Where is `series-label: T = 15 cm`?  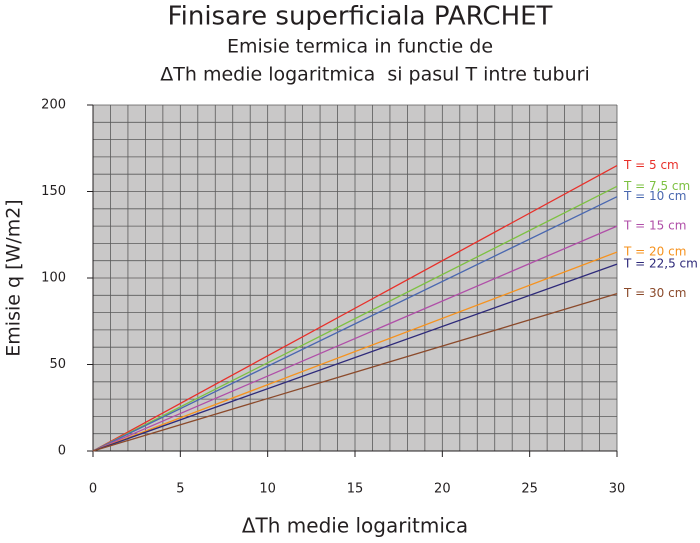 series-label: T = 15 cm is located at coordinates (654, 226).